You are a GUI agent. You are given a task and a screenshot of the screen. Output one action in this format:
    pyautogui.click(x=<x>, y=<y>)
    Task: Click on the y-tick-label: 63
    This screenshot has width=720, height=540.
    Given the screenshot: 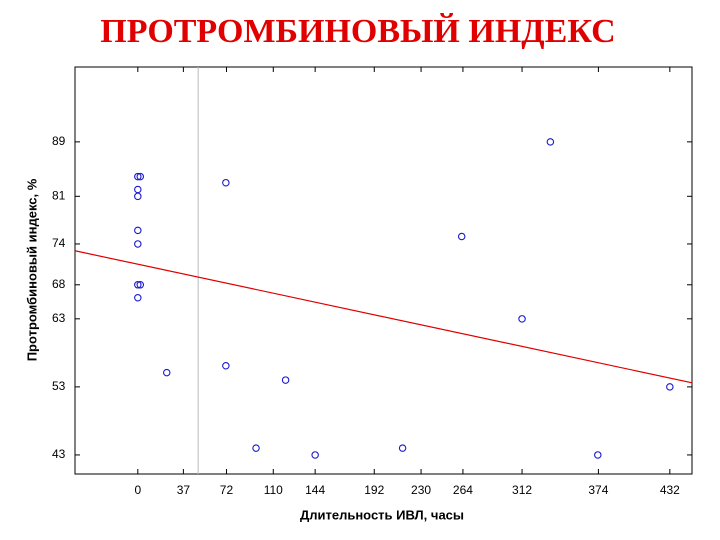 What is the action you would take?
    pyautogui.click(x=59, y=318)
    